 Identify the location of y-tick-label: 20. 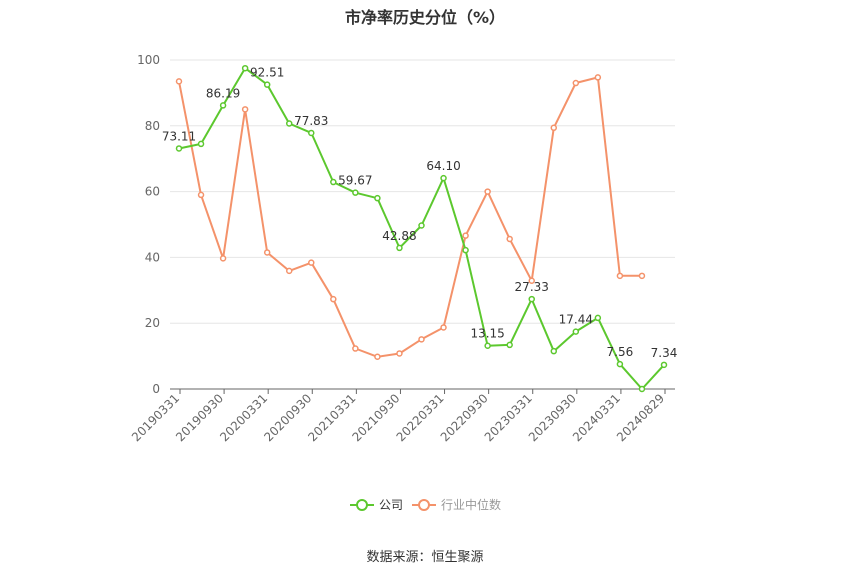
(152, 323).